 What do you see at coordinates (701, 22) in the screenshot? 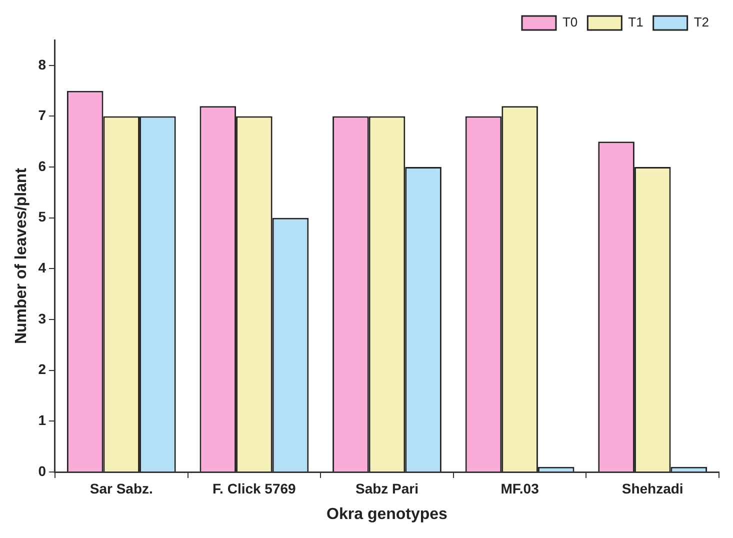
I see `legend-label: T2` at bounding box center [701, 22].